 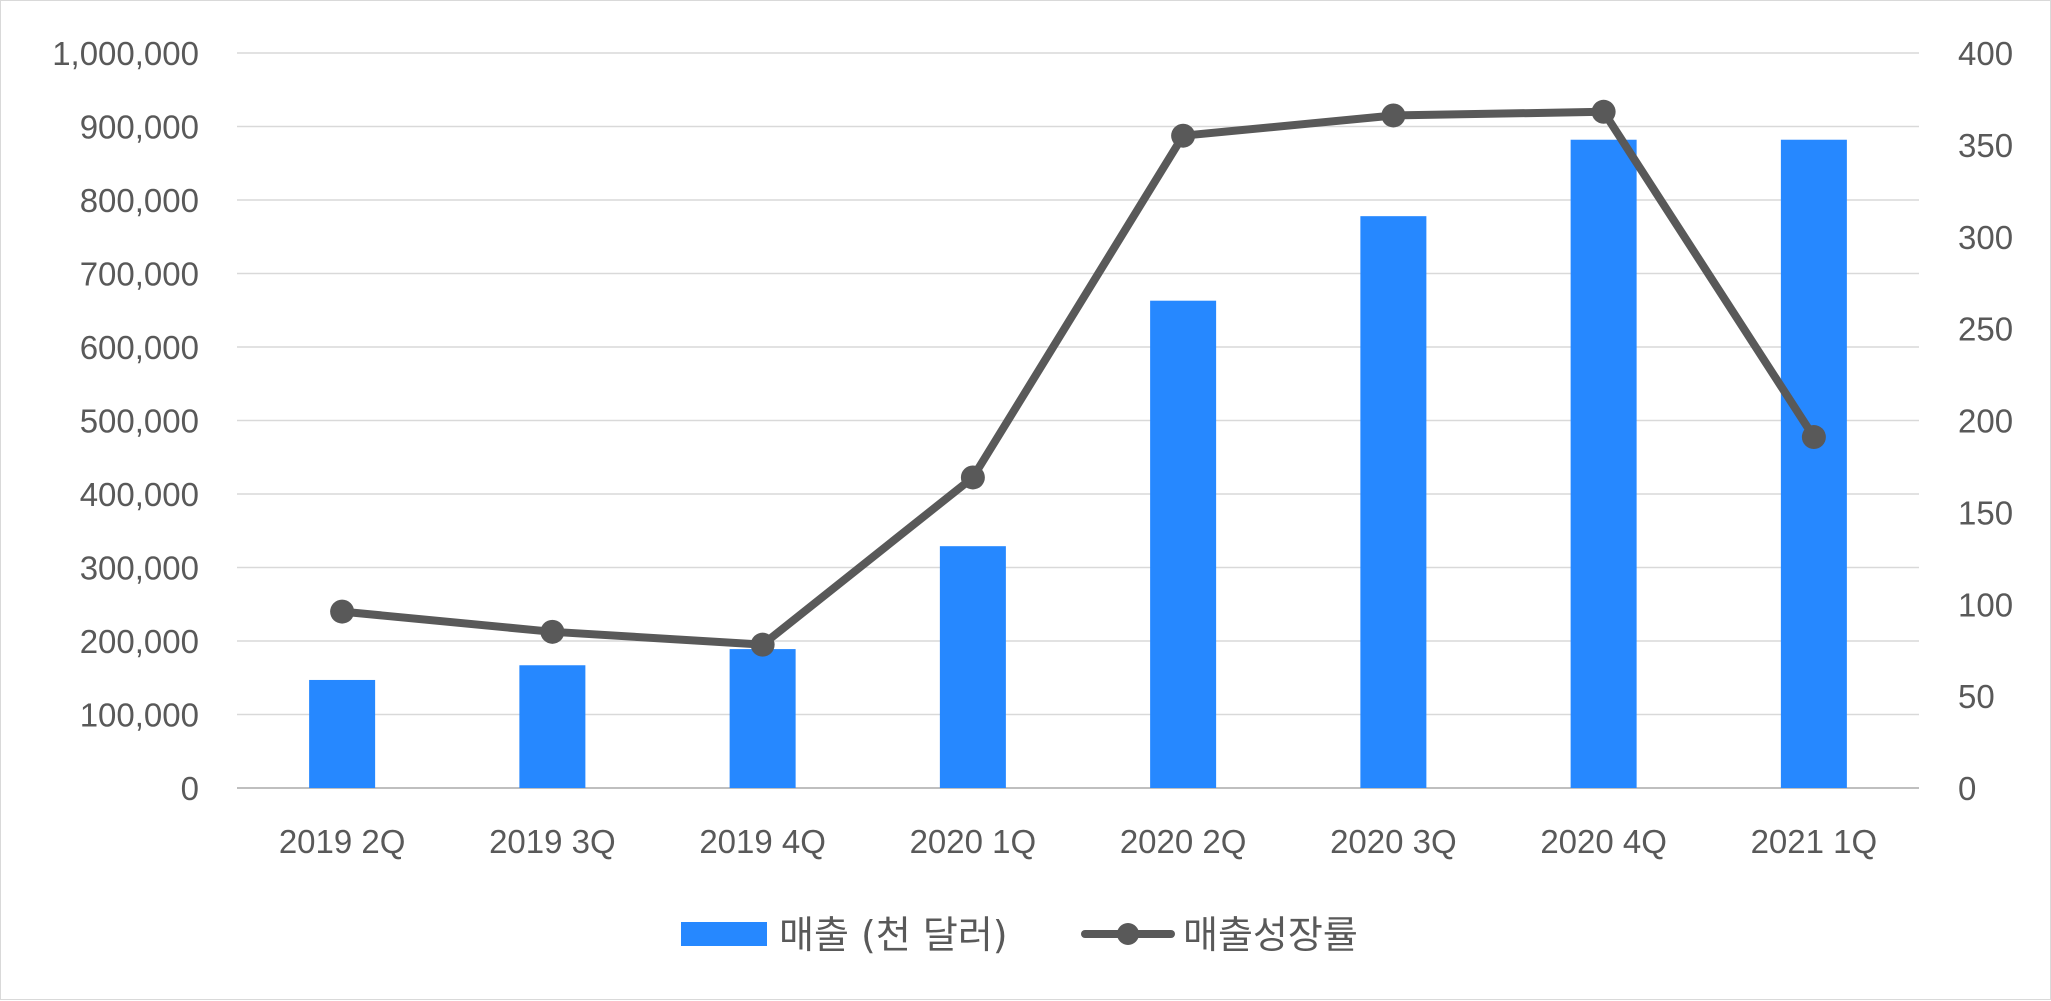 I want to click on legend-line-label: 매출성장률, so click(x=1270, y=935).